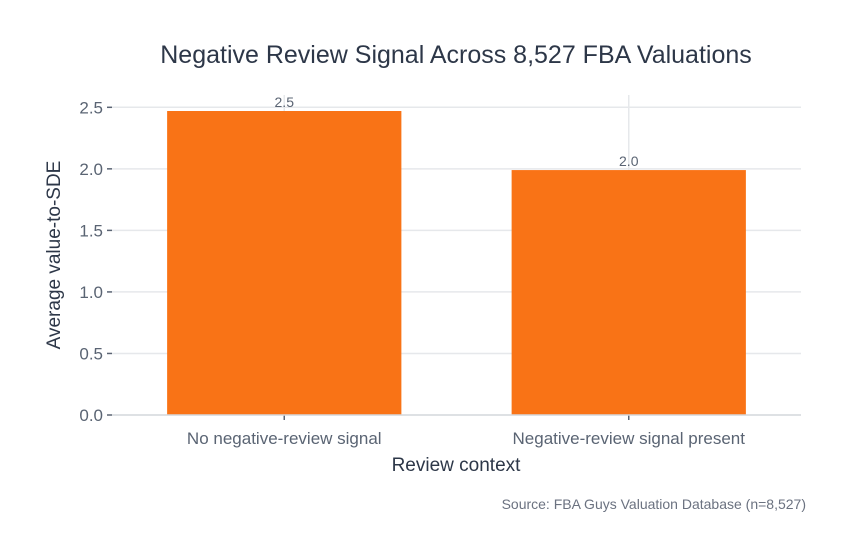 The image size is (851, 557). I want to click on x-tick-label: Negative-review signal present, so click(629, 438).